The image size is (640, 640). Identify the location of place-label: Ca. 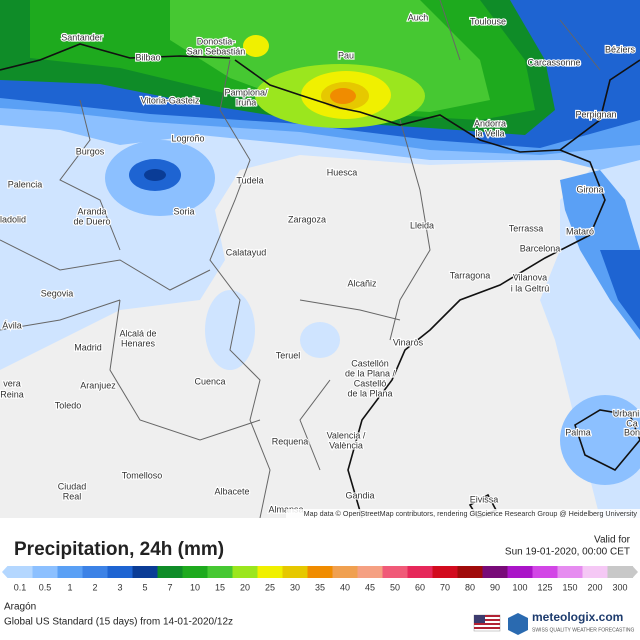
(632, 423).